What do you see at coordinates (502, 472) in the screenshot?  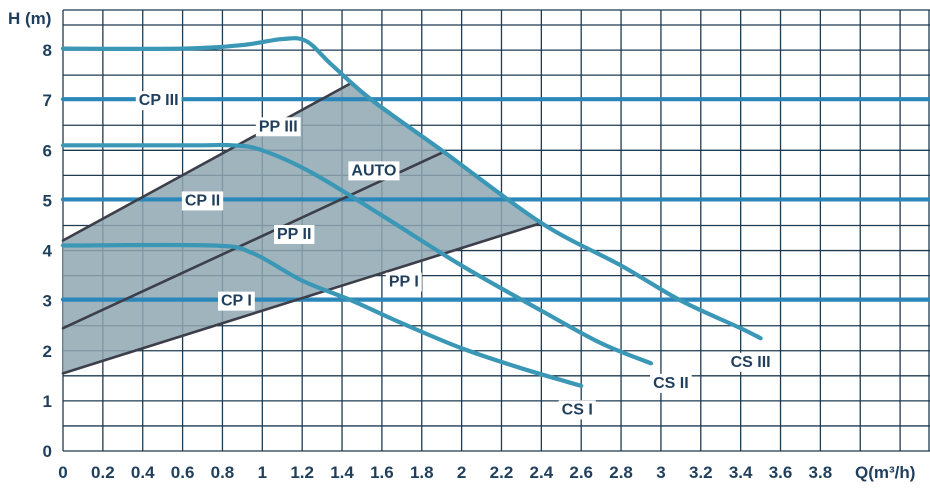 I see `x-tick-label: 2.2` at bounding box center [502, 472].